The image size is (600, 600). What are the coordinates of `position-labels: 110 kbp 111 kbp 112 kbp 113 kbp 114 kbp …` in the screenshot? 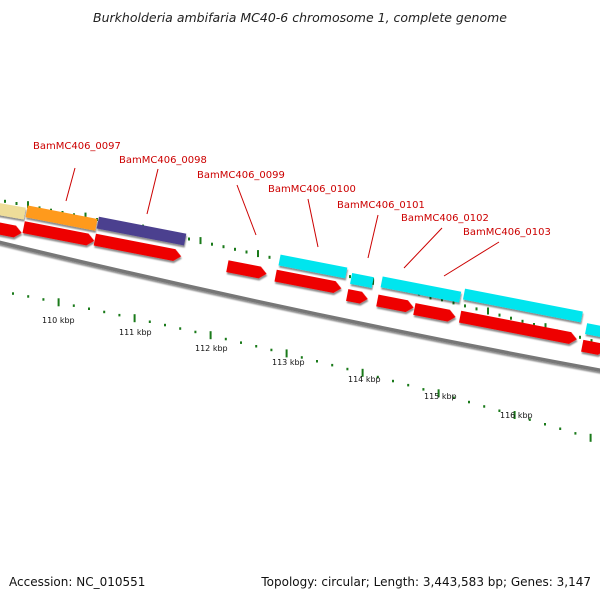 It's located at (287, 368).